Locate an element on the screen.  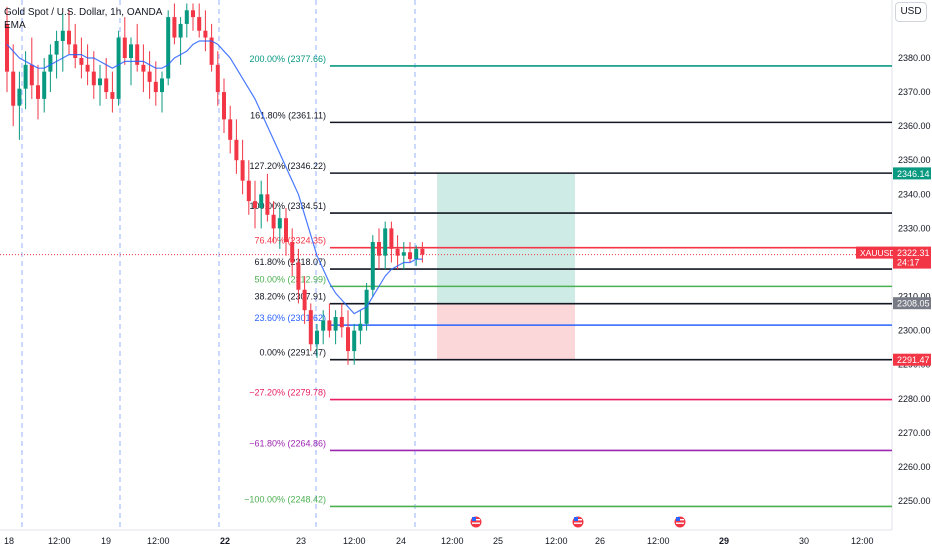
symbol-title: Gold Spot / U.S. Dollar, 1h, OANDA is located at coordinates (83, 12).